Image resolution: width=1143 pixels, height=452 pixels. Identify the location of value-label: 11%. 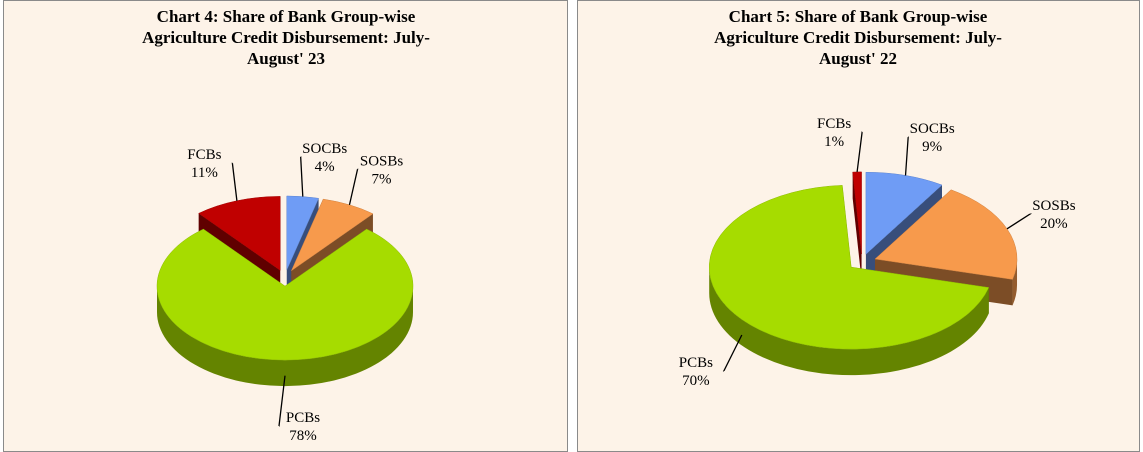
(204, 173).